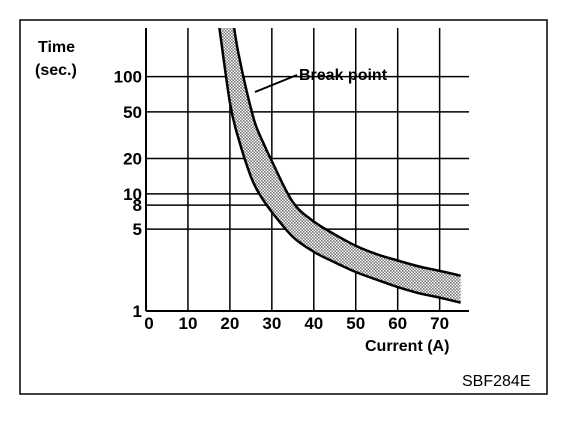 The height and width of the screenshot is (436, 576). I want to click on x-tick-50: 50, so click(355, 323).